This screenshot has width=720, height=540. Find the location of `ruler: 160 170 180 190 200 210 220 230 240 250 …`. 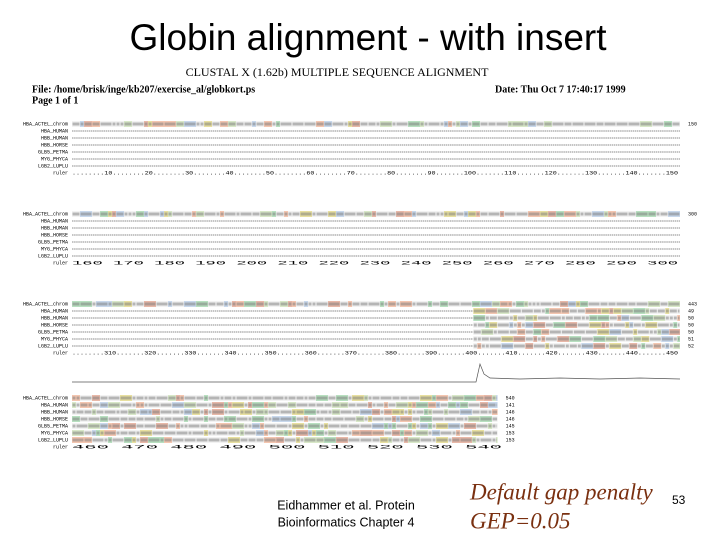

ruler: 160 170 180 190 200 210 220 230 240 250 … is located at coordinates (375, 263).